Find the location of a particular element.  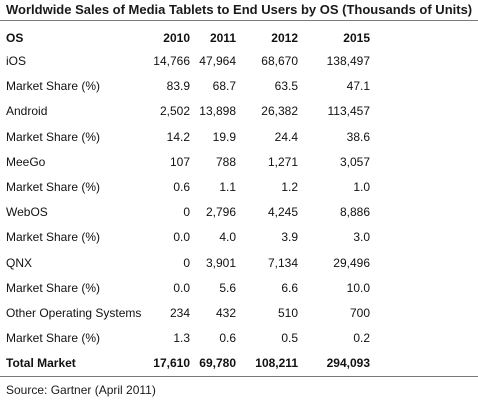

cell-2012: 26,382 is located at coordinates (279, 111).